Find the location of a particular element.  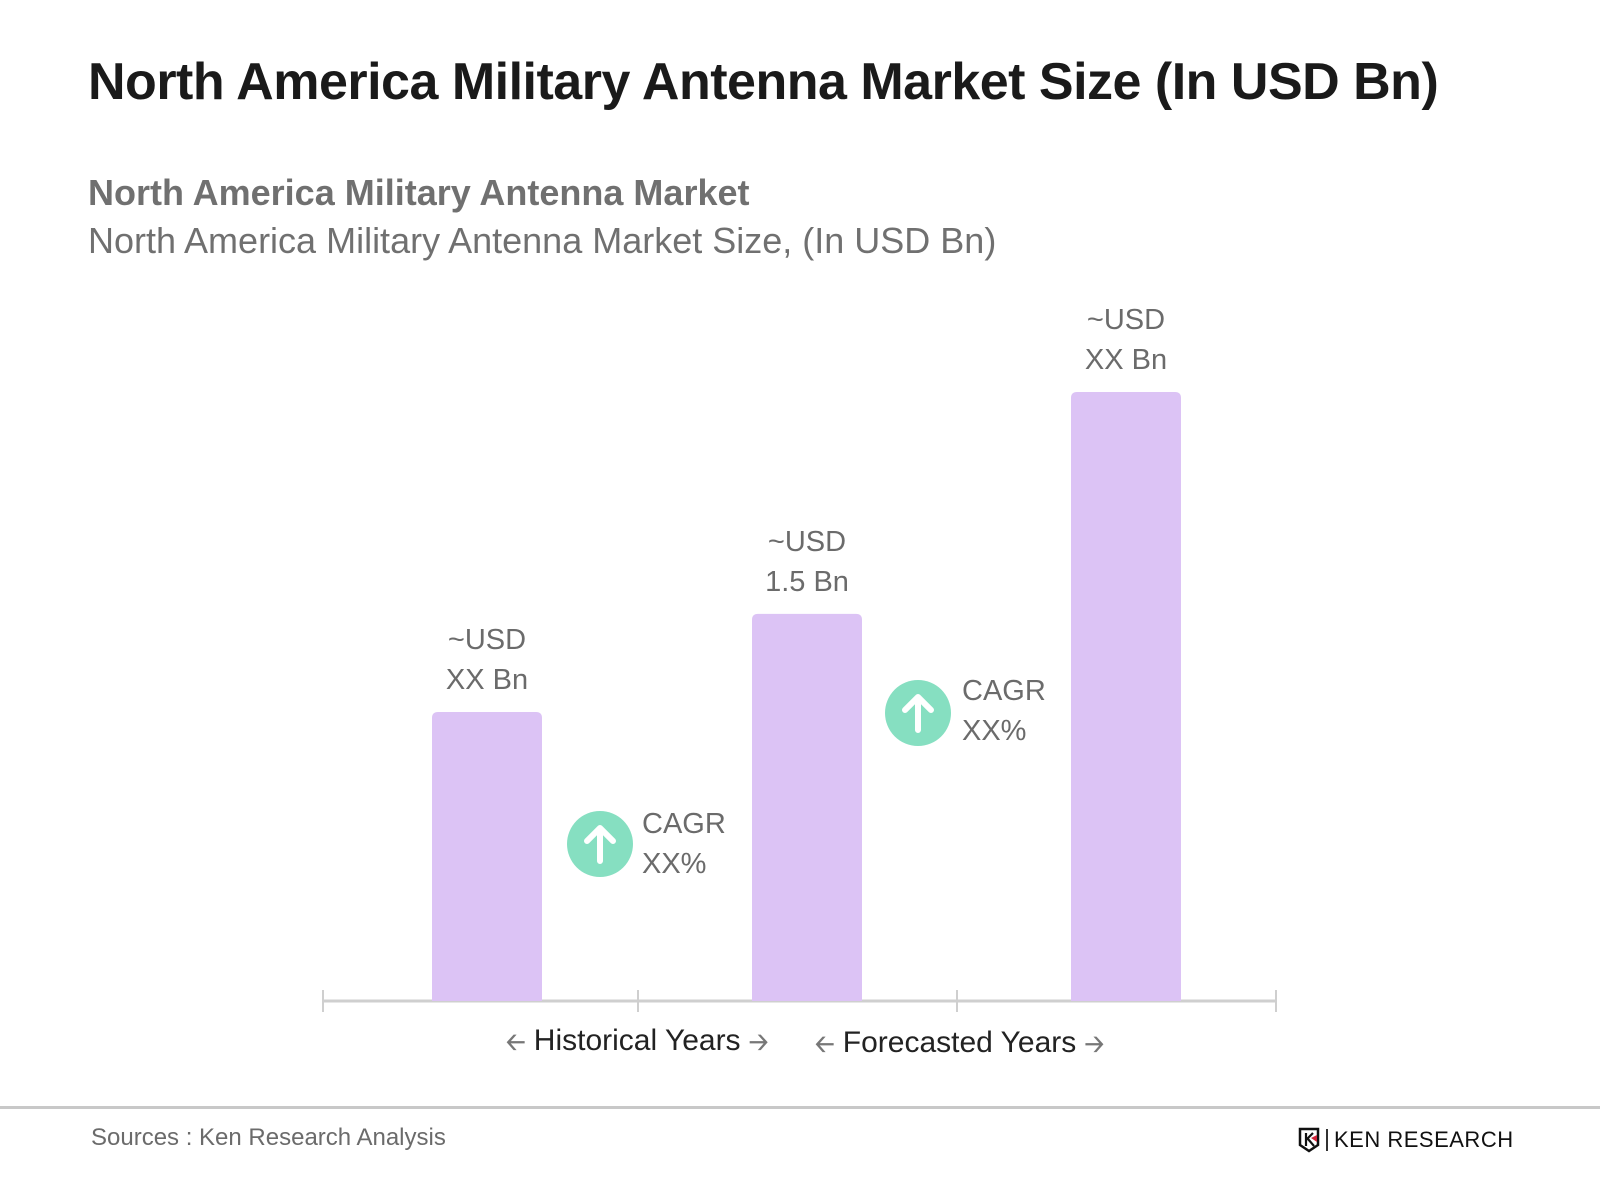

footer-divider is located at coordinates (800, 1107).